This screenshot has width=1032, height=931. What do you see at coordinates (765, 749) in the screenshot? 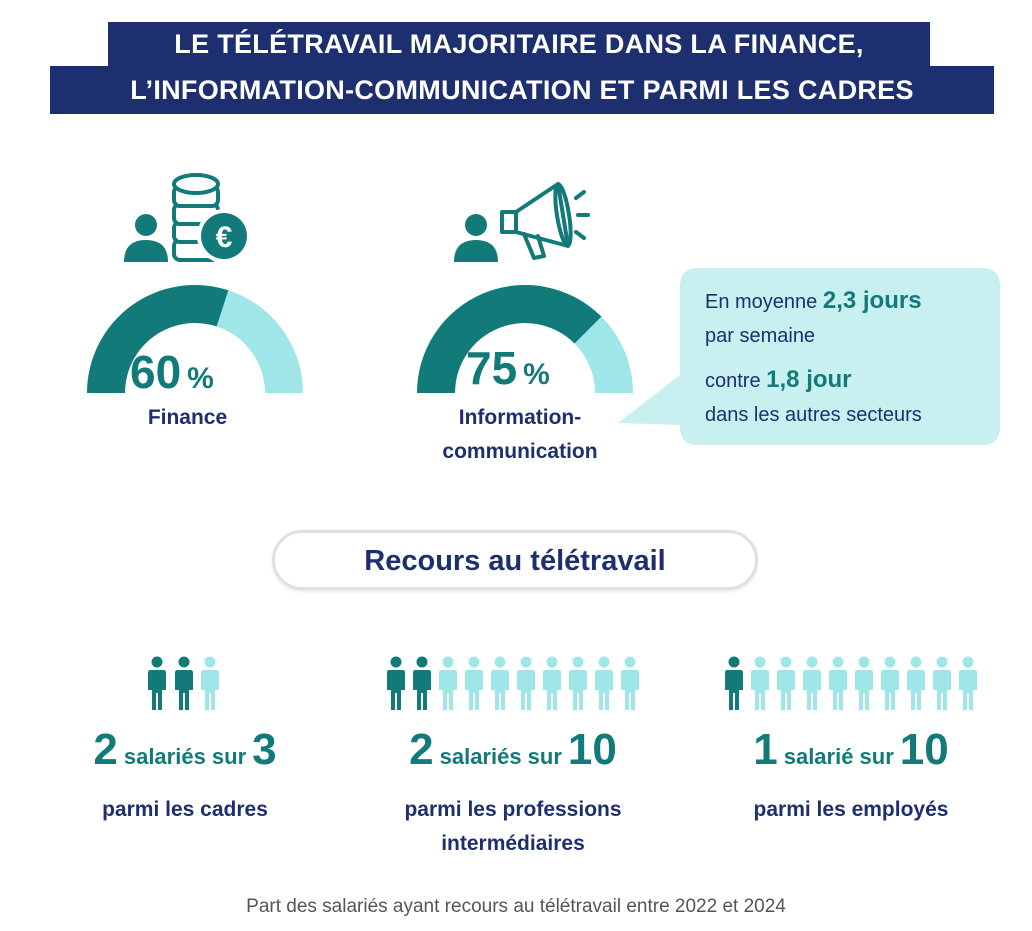
I see `employes-count: 1` at bounding box center [765, 749].